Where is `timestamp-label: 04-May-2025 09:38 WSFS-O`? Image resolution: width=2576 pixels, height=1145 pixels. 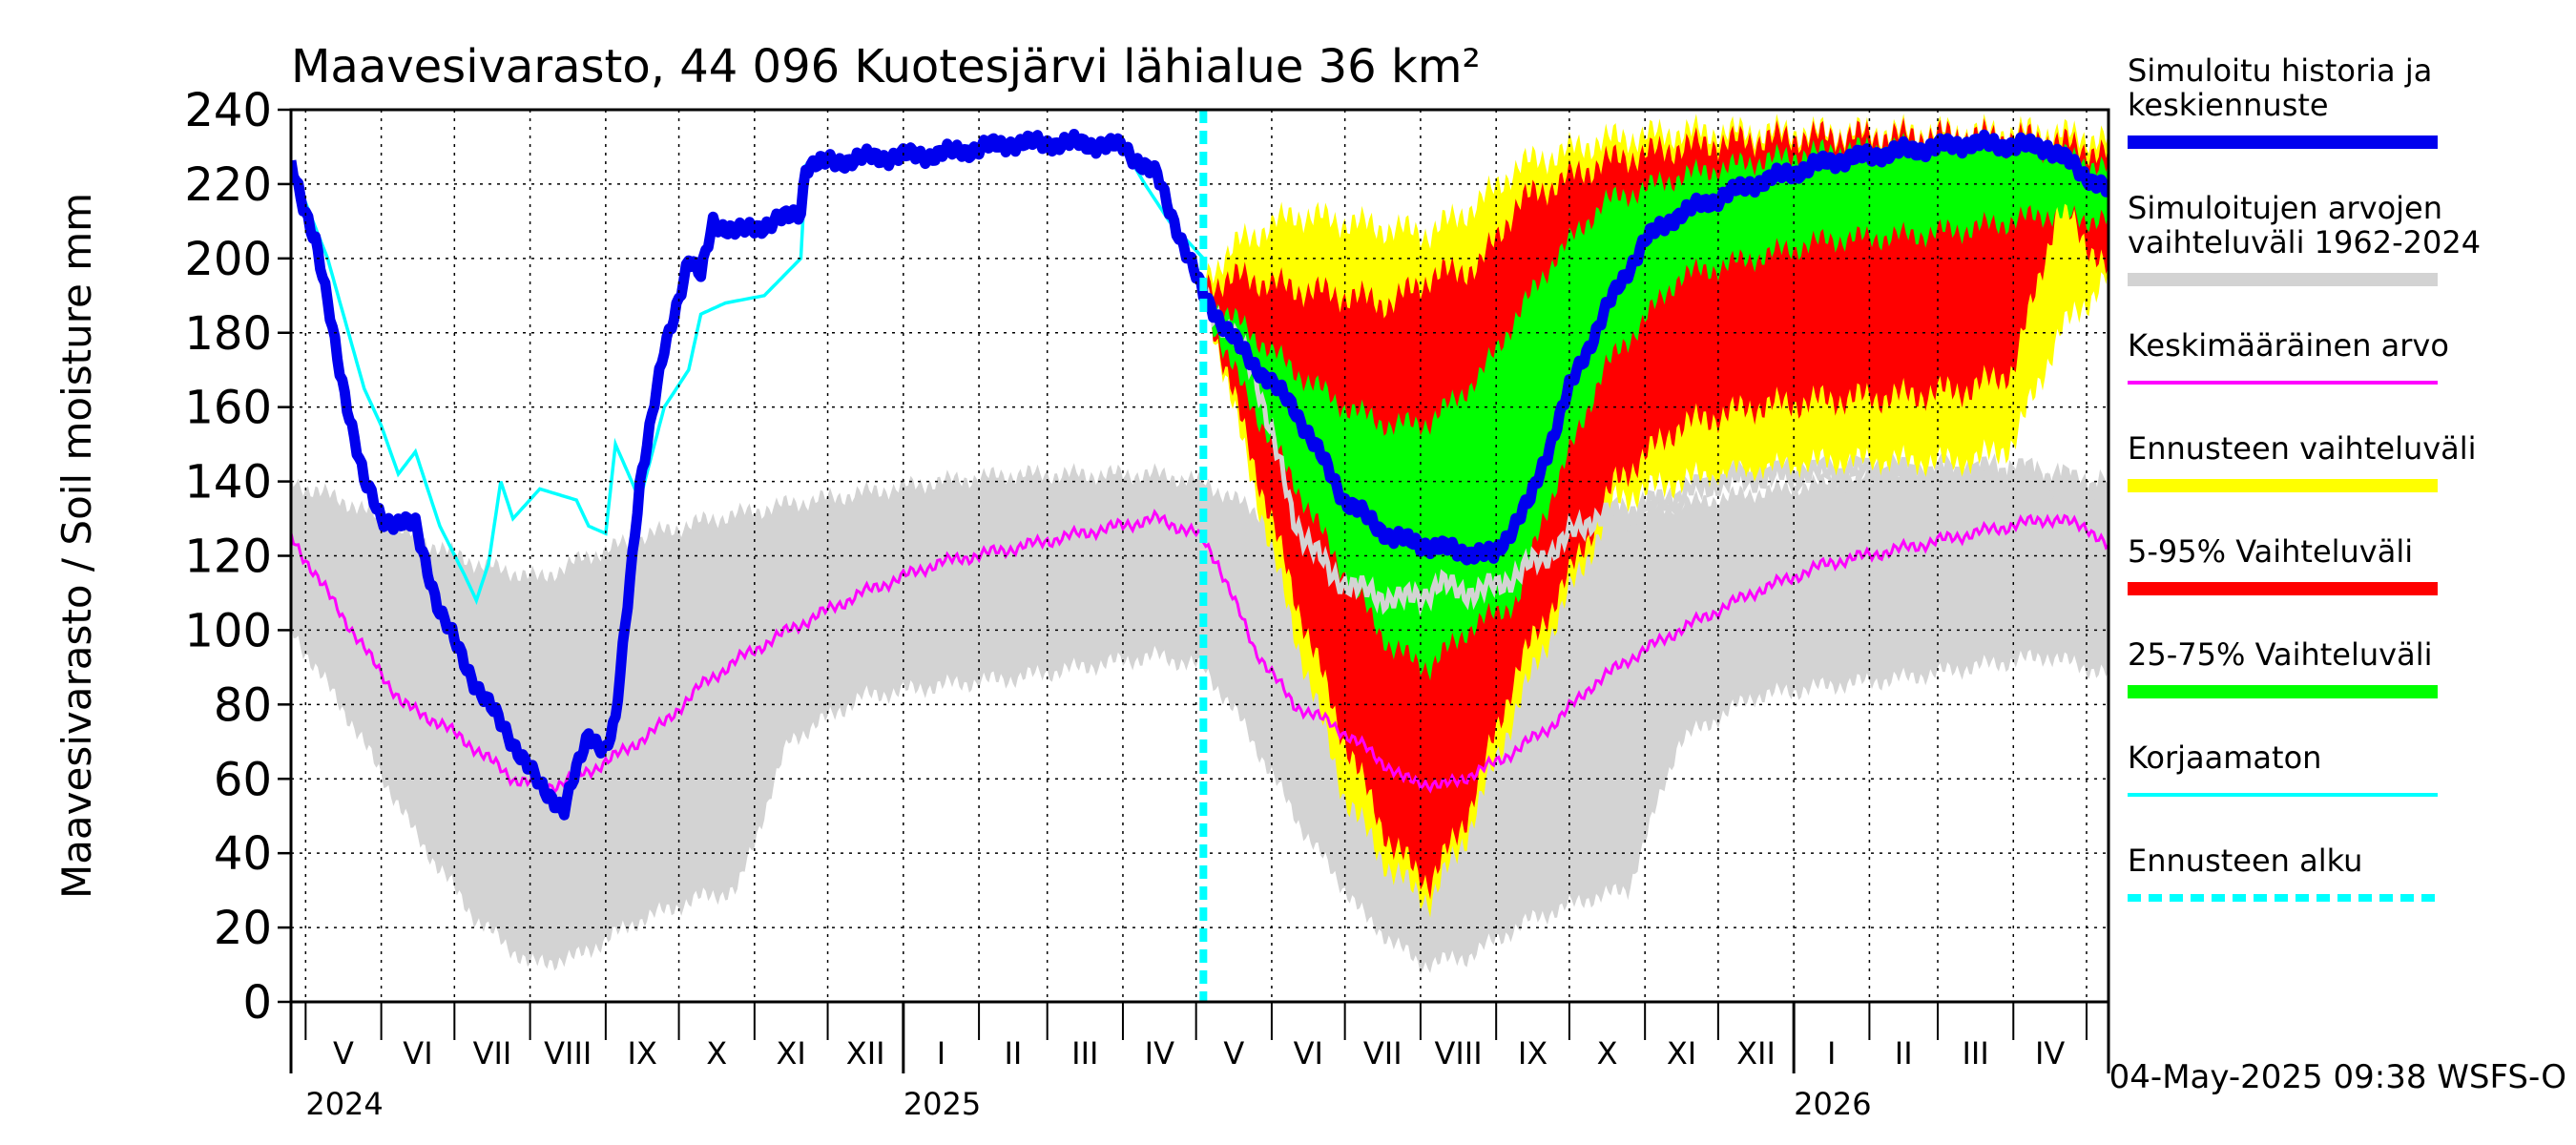 timestamp-label: 04-May-2025 09:38 WSFS-O is located at coordinates (2337, 1077).